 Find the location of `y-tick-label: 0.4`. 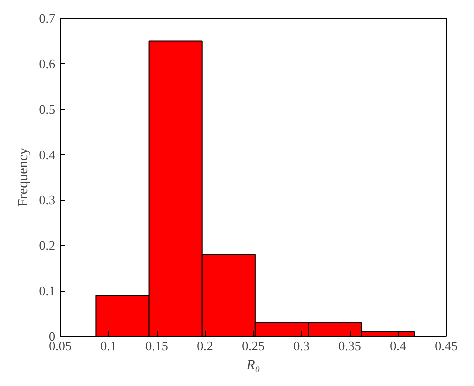

y-tick-label: 0.4 is located at coordinates (47, 154).